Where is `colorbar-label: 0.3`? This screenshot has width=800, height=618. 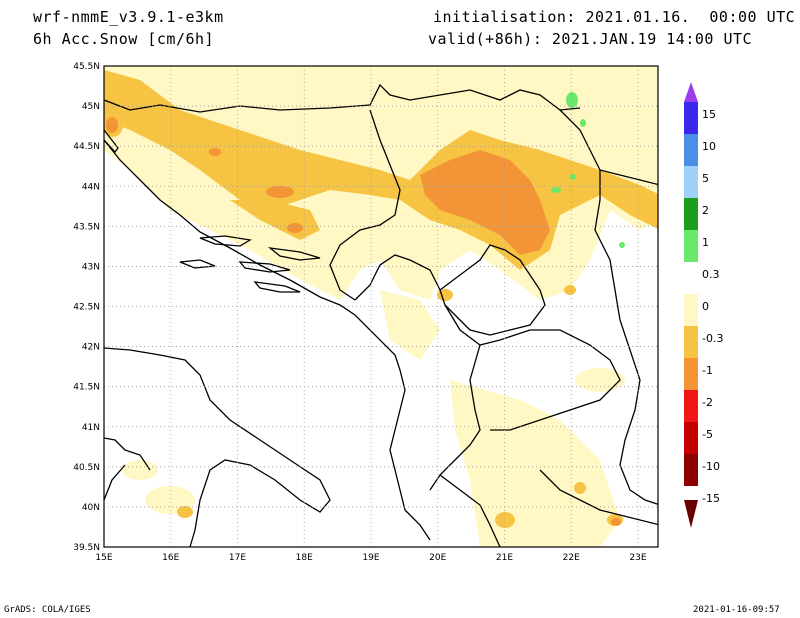
colorbar-label: 0.3 is located at coordinates (711, 274).